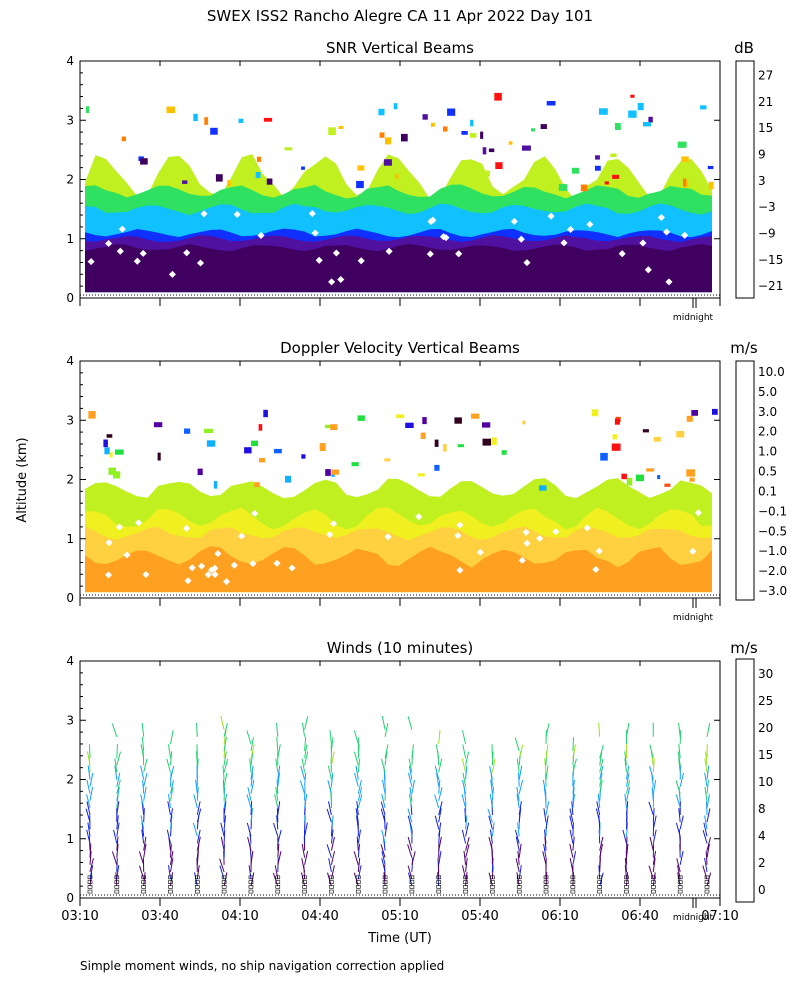  Describe the element at coordinates (559, 916) in the screenshot. I see `x-tick-label: 06:10` at that location.